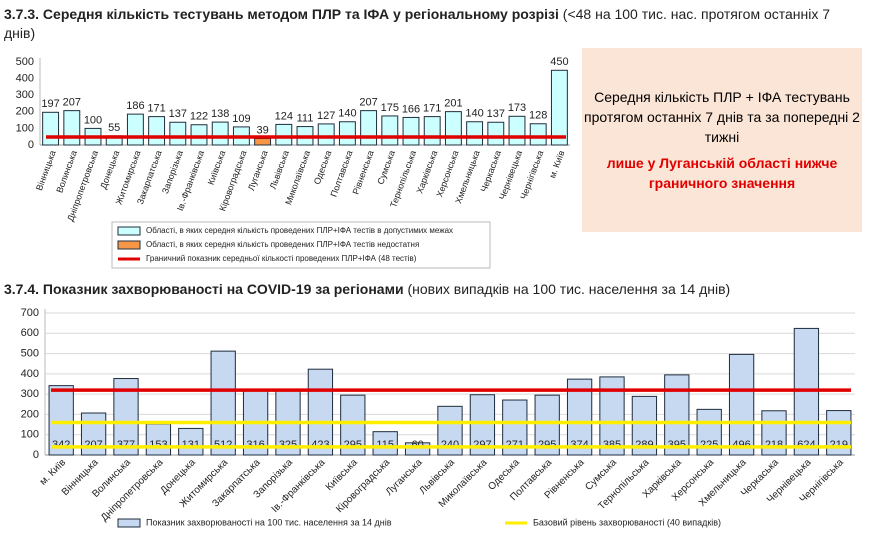 This screenshot has width=871, height=545. I want to click on value-label: 218, so click(774, 445).